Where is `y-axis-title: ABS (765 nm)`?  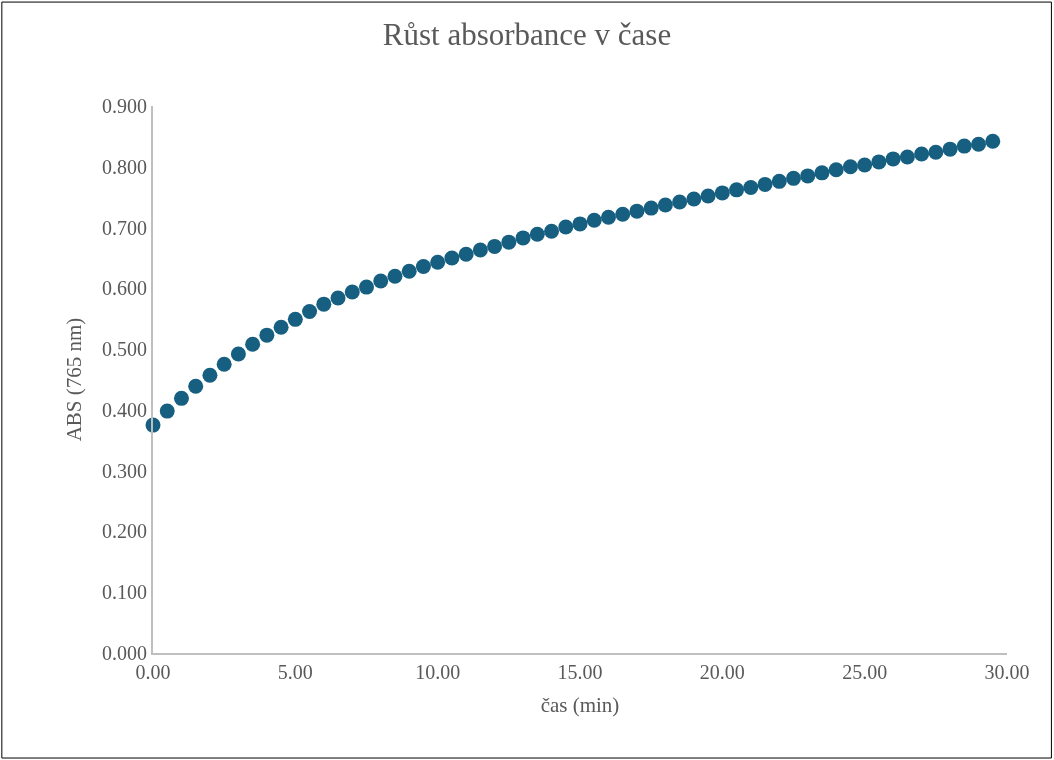 y-axis-title: ABS (765 nm) is located at coordinates (73, 379).